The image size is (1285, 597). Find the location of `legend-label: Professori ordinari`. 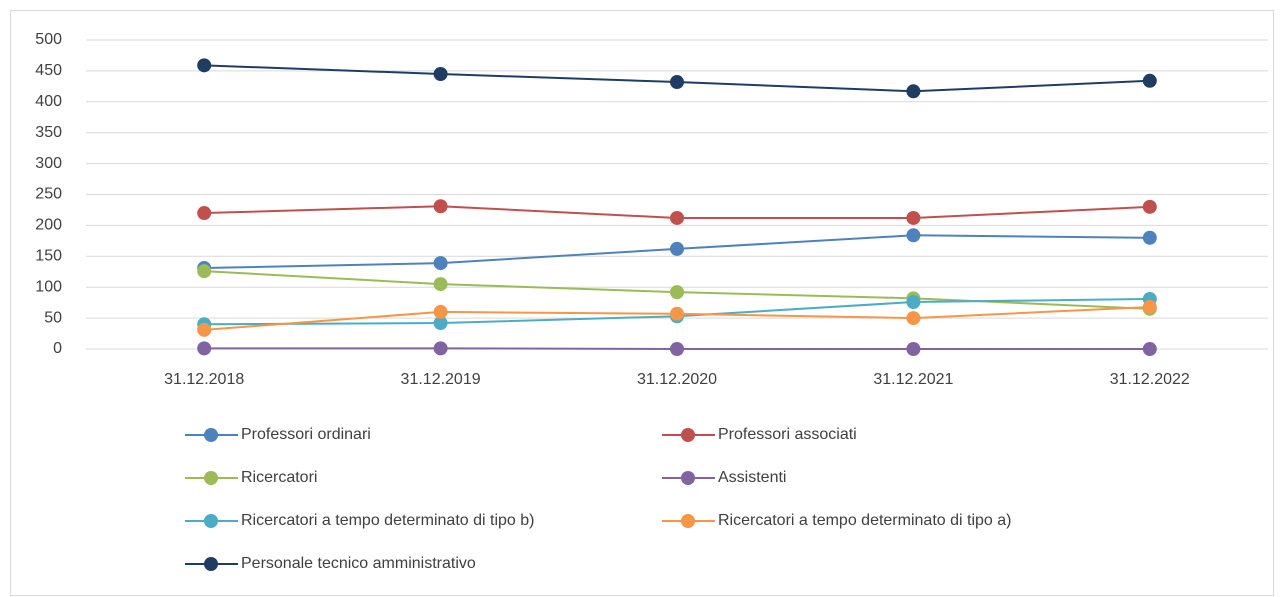

legend-label: Professori ordinari is located at coordinates (306, 434).